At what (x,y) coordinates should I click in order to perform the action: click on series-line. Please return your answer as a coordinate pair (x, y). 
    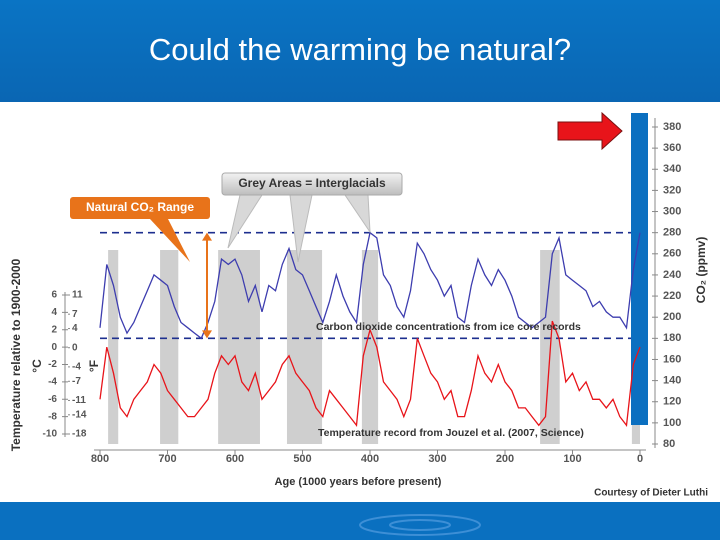
    Looking at the image, I should click on (370, 373).